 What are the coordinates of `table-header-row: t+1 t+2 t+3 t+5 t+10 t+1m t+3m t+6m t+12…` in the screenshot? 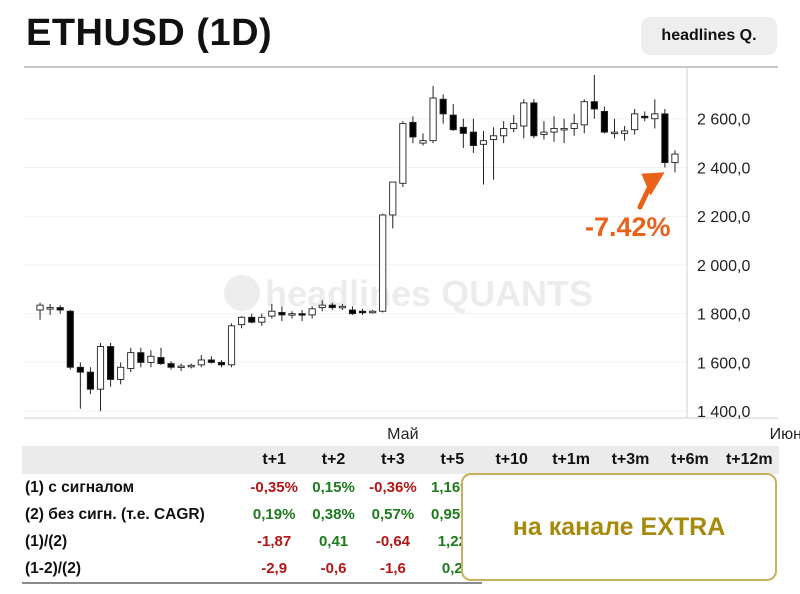 It's located at (400, 460).